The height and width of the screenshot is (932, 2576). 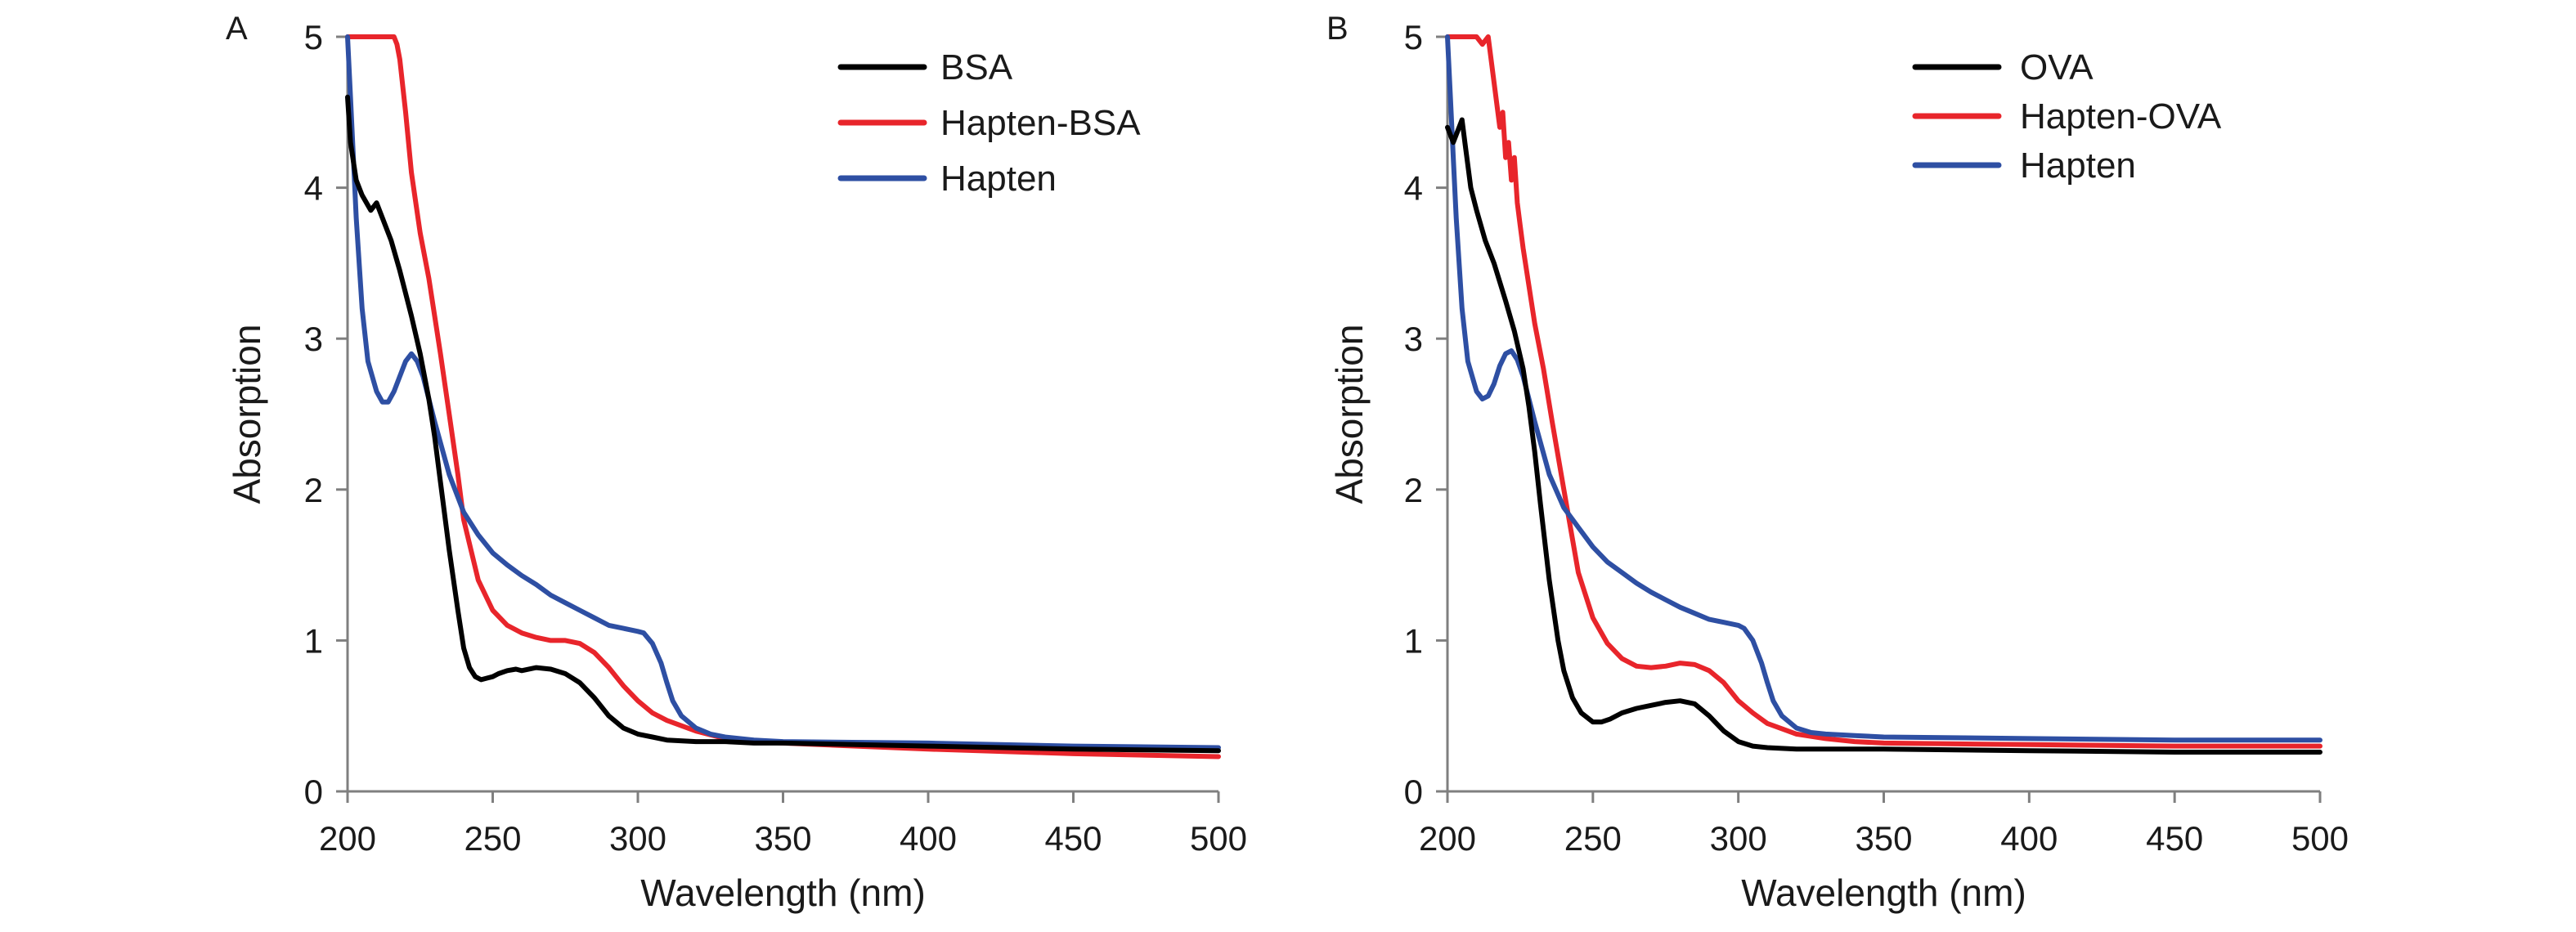 I want to click on chart-b-x-tick-label: 400, so click(x=2029, y=838).